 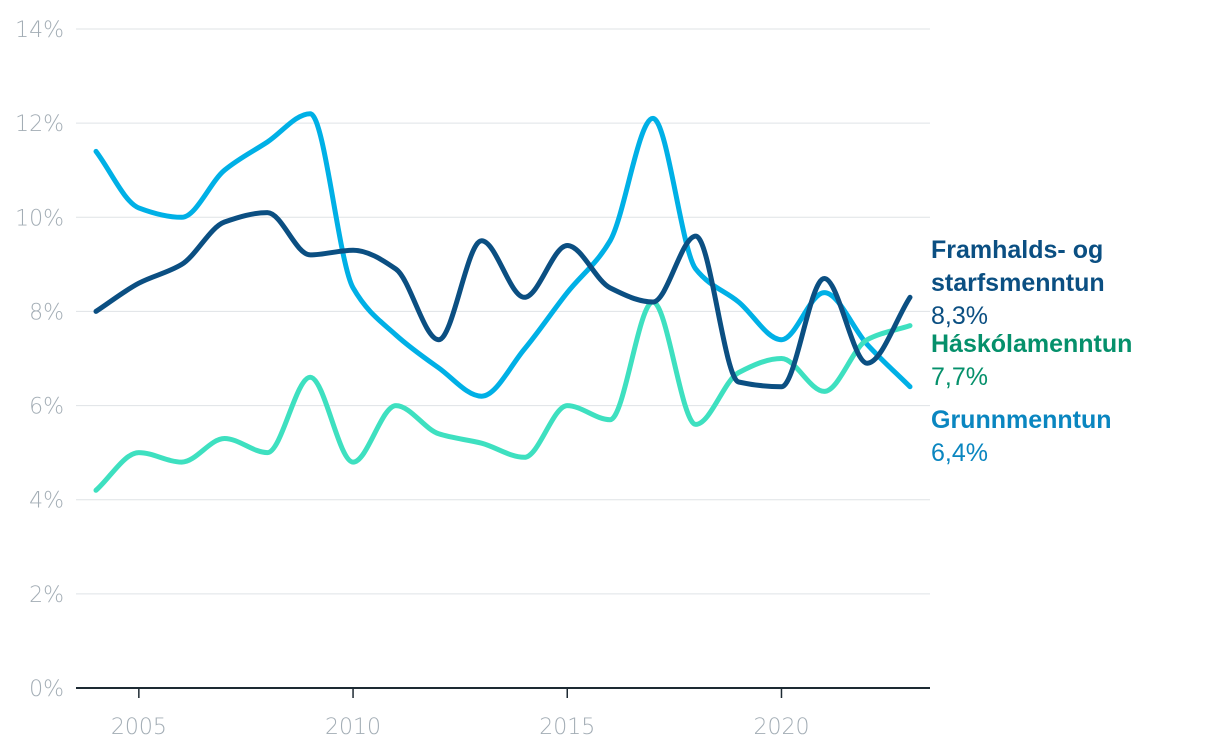 What do you see at coordinates (139, 727) in the screenshot?
I see `x-tick-label: 2005` at bounding box center [139, 727].